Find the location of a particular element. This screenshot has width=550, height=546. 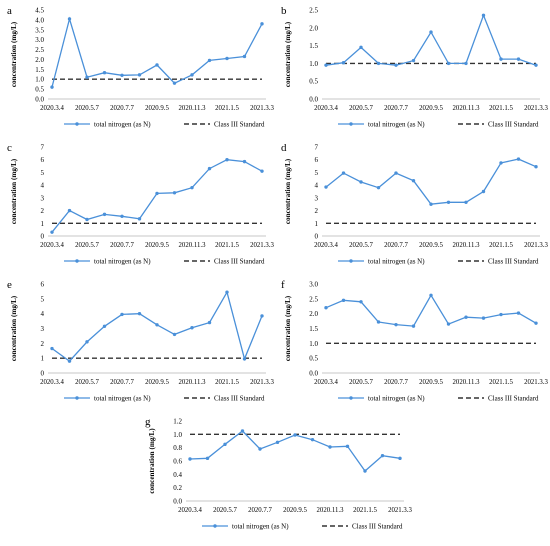

y-tick-label: 0 is located at coordinates (43, 237).